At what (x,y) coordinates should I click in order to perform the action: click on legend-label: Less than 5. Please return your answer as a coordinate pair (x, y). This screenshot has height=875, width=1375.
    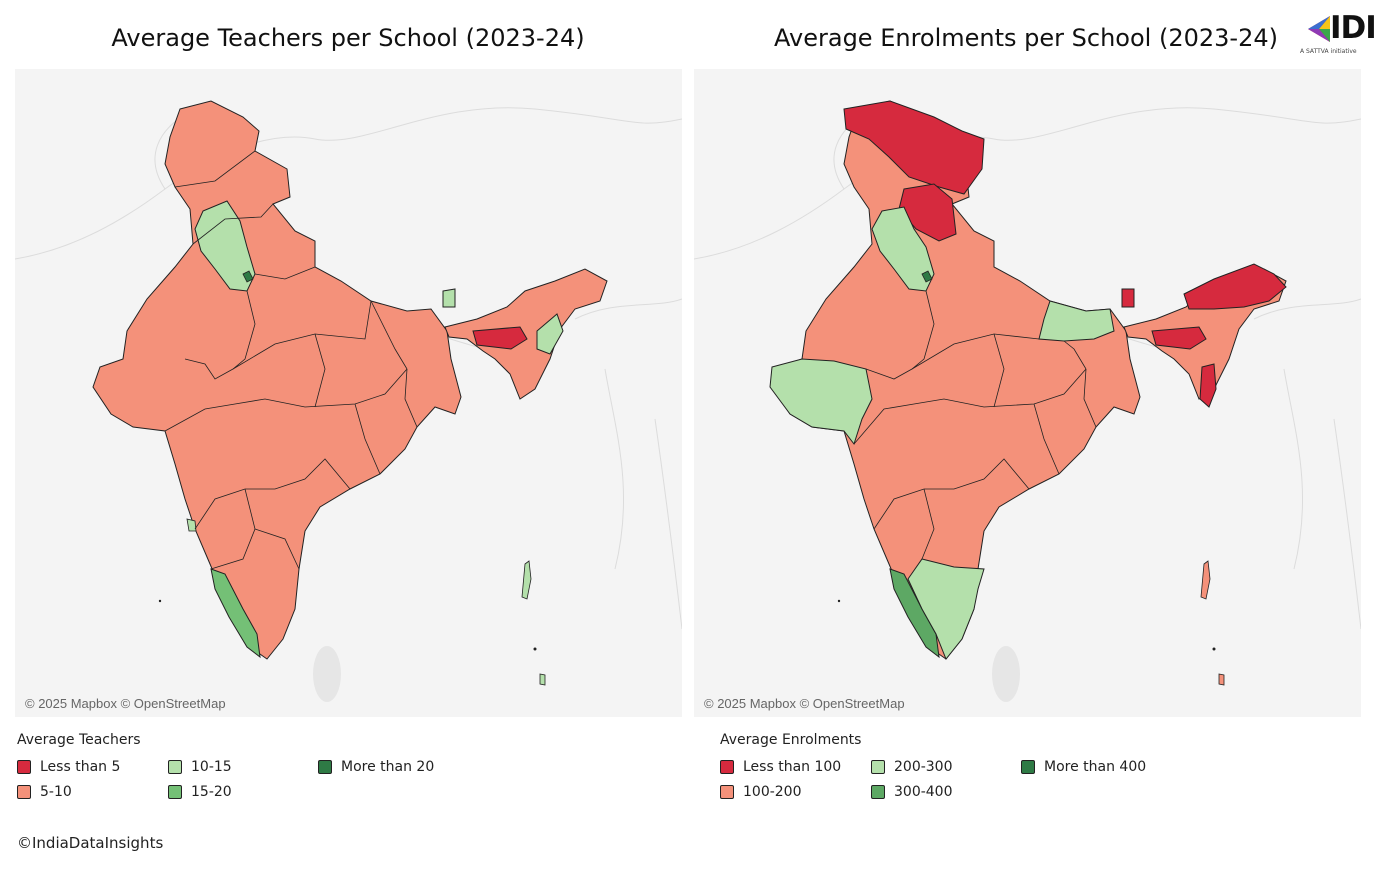
    Looking at the image, I should click on (80, 766).